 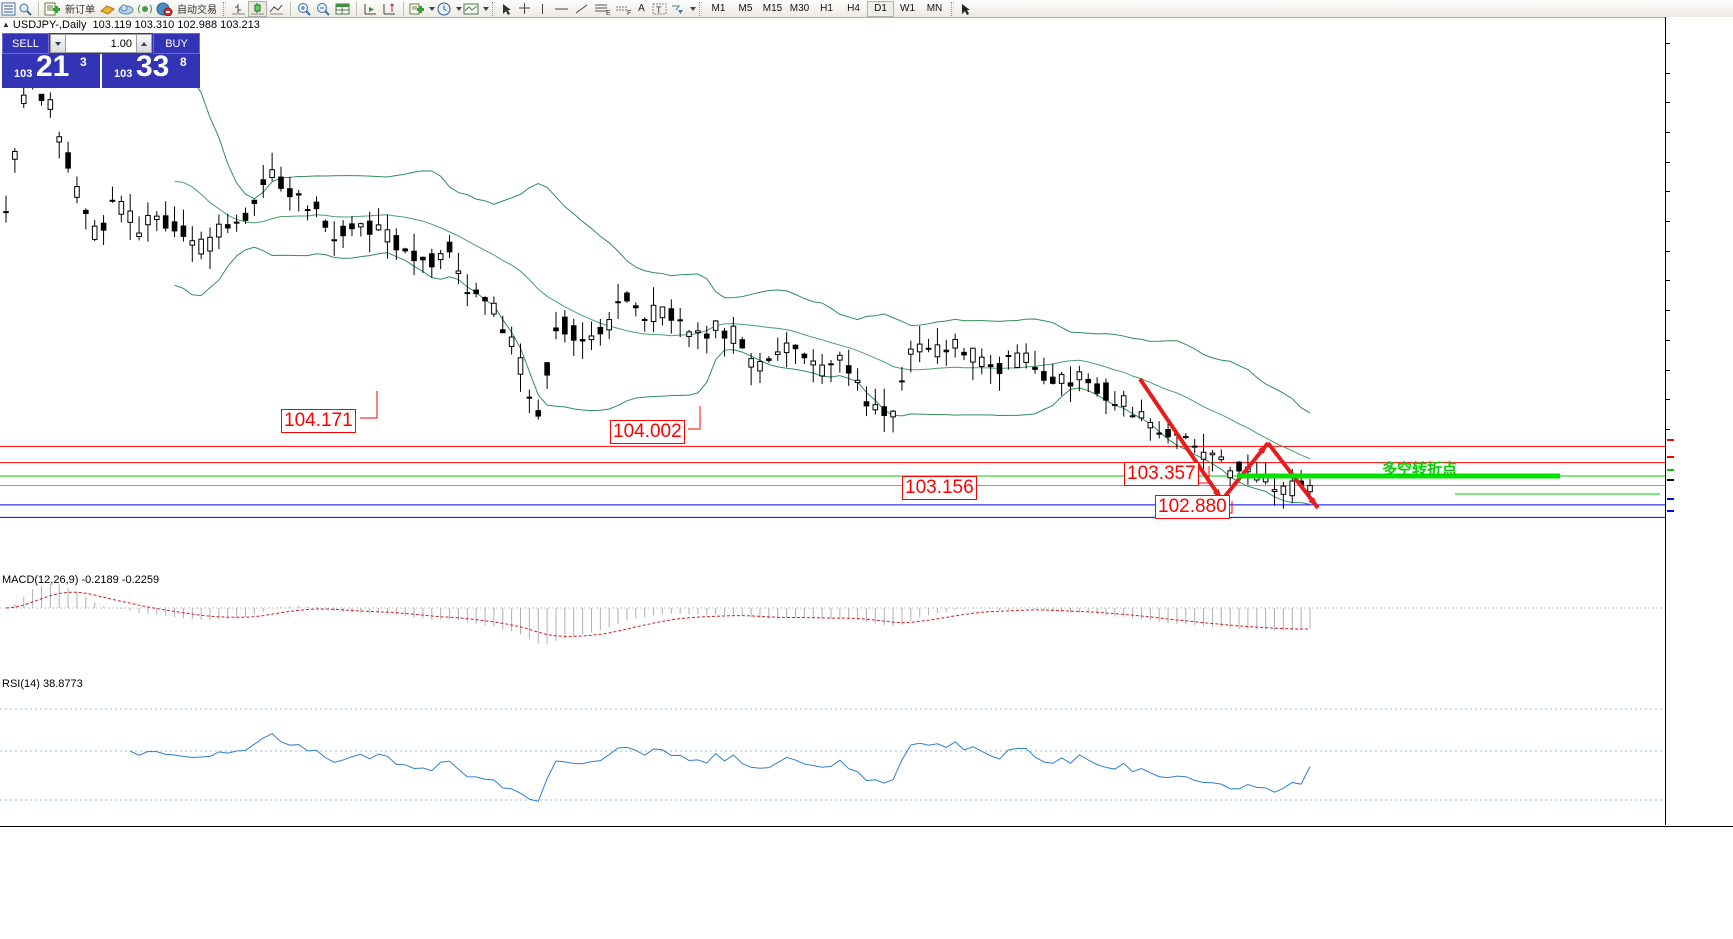 I want to click on buy-button: BUY, so click(x=176, y=43).